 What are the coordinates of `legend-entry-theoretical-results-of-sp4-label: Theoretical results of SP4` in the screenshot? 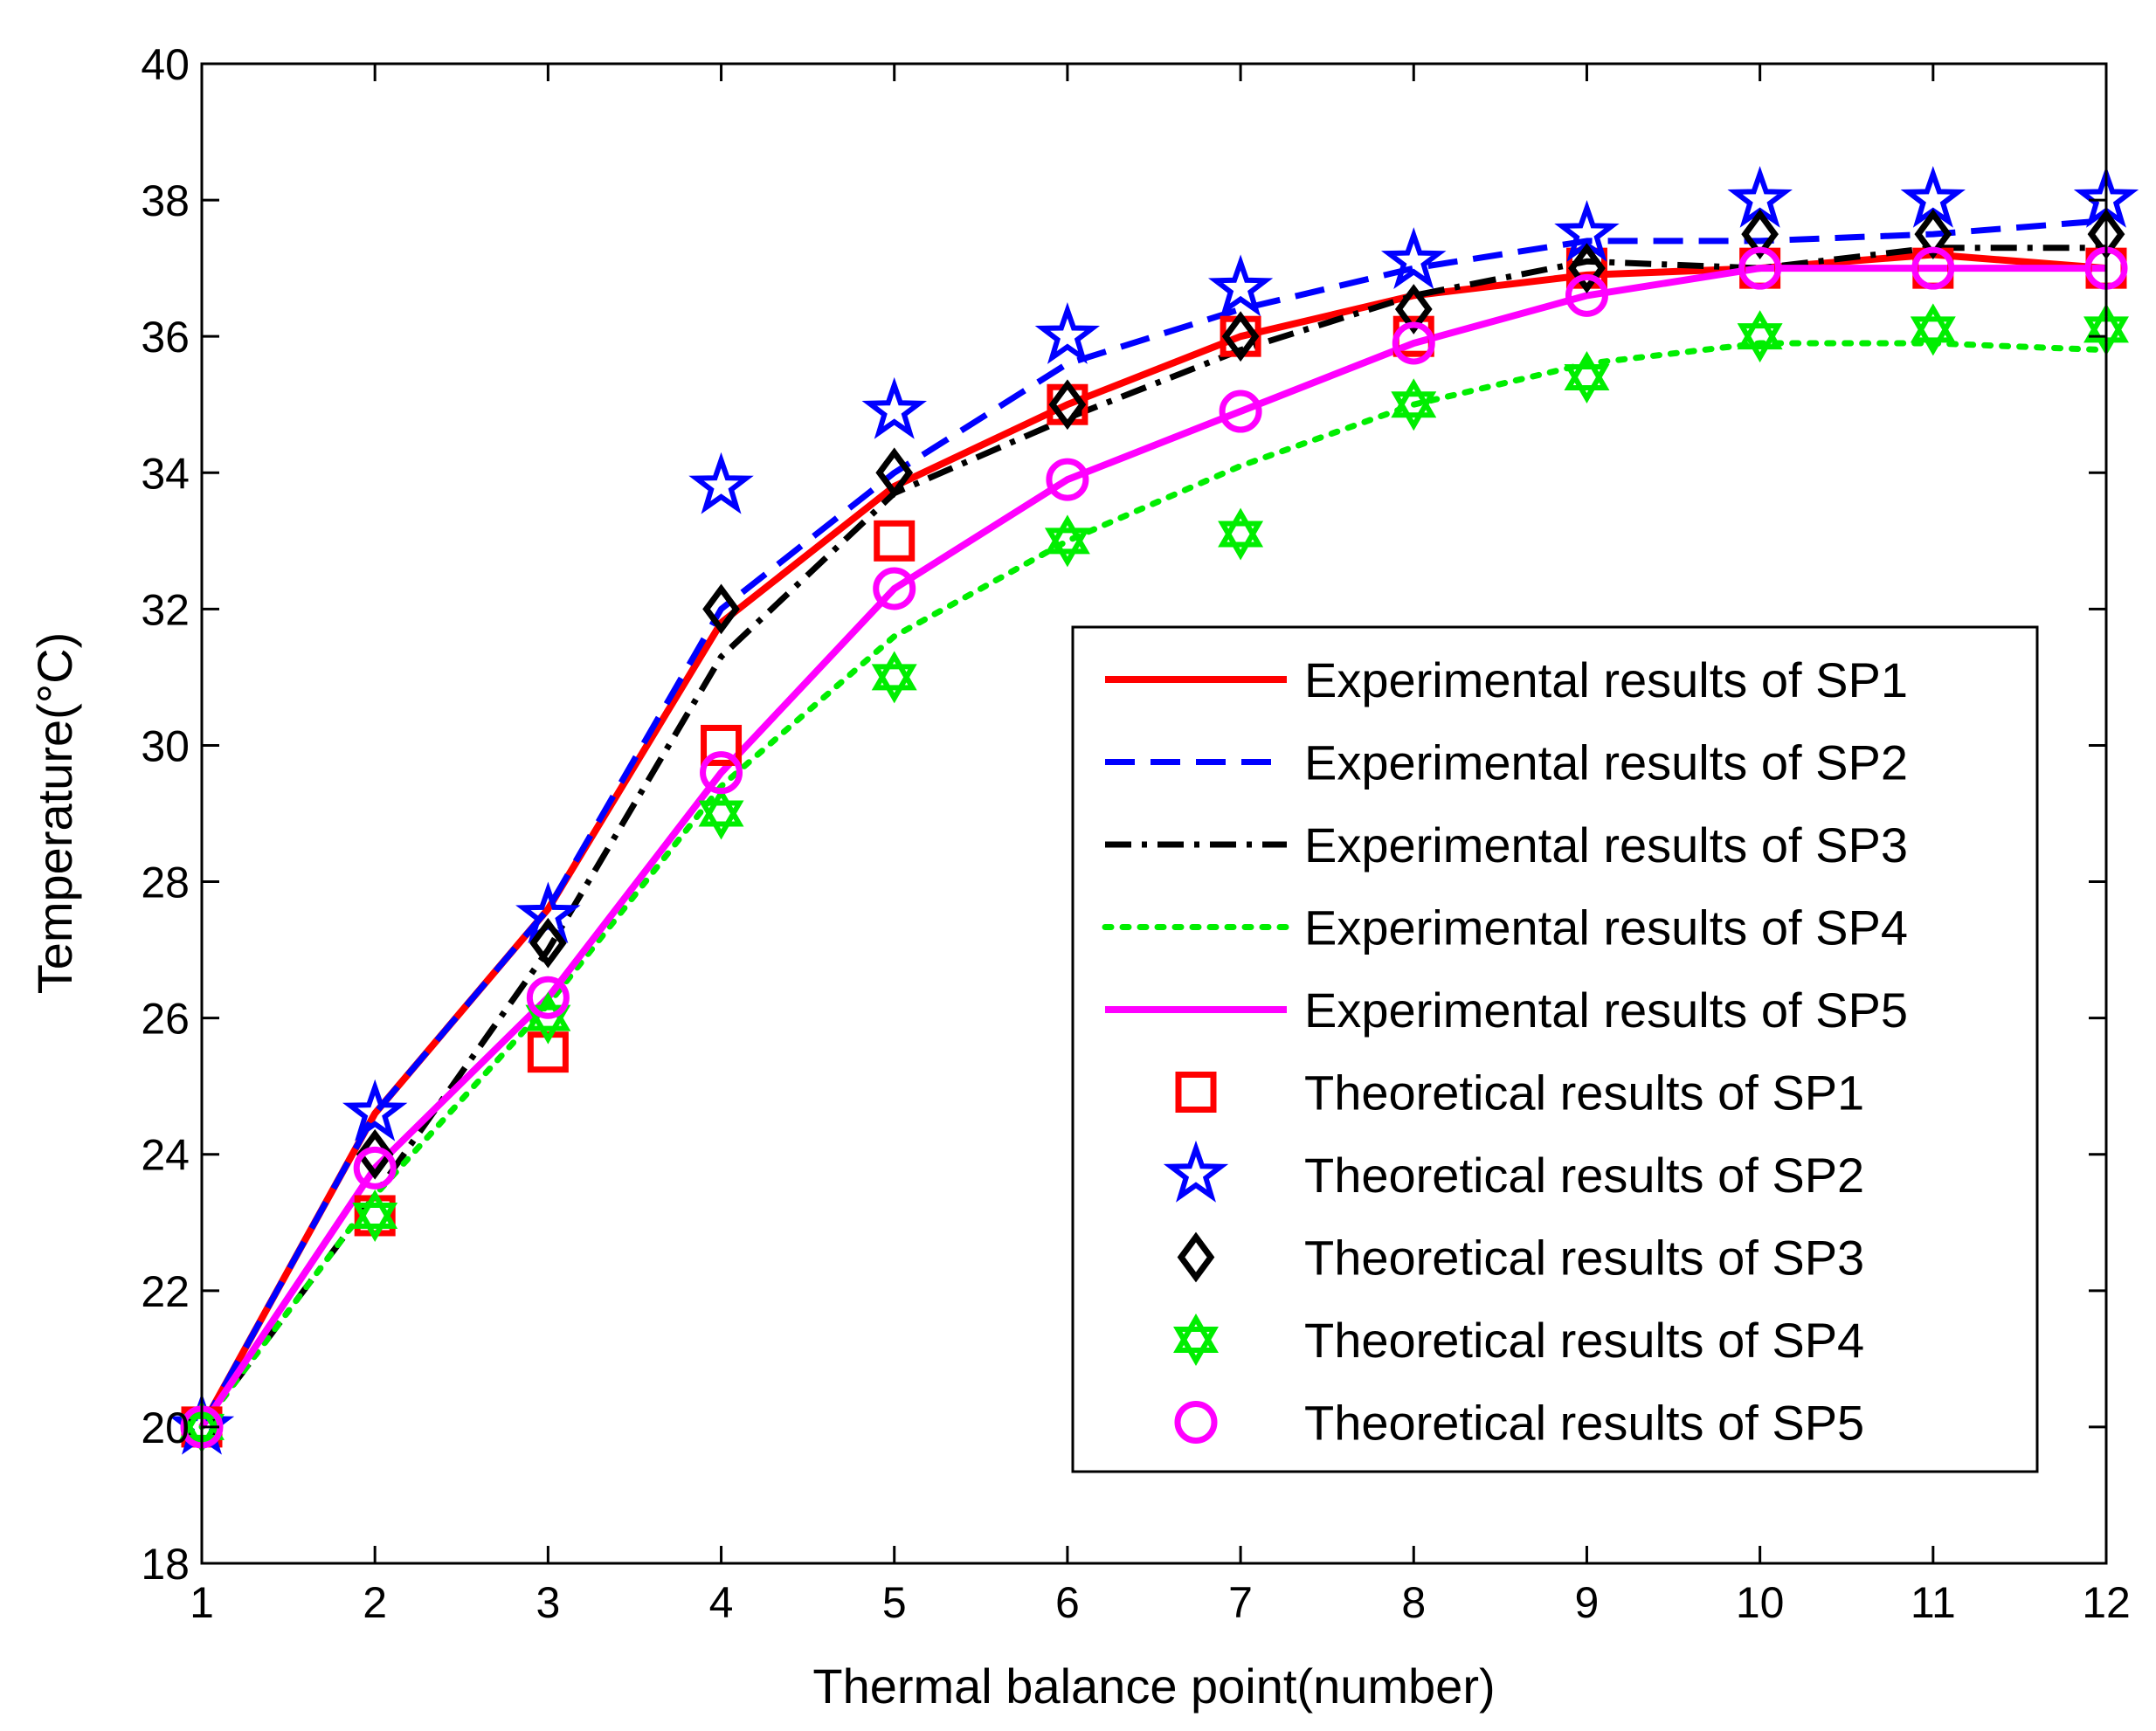 It's located at (1584, 1340).